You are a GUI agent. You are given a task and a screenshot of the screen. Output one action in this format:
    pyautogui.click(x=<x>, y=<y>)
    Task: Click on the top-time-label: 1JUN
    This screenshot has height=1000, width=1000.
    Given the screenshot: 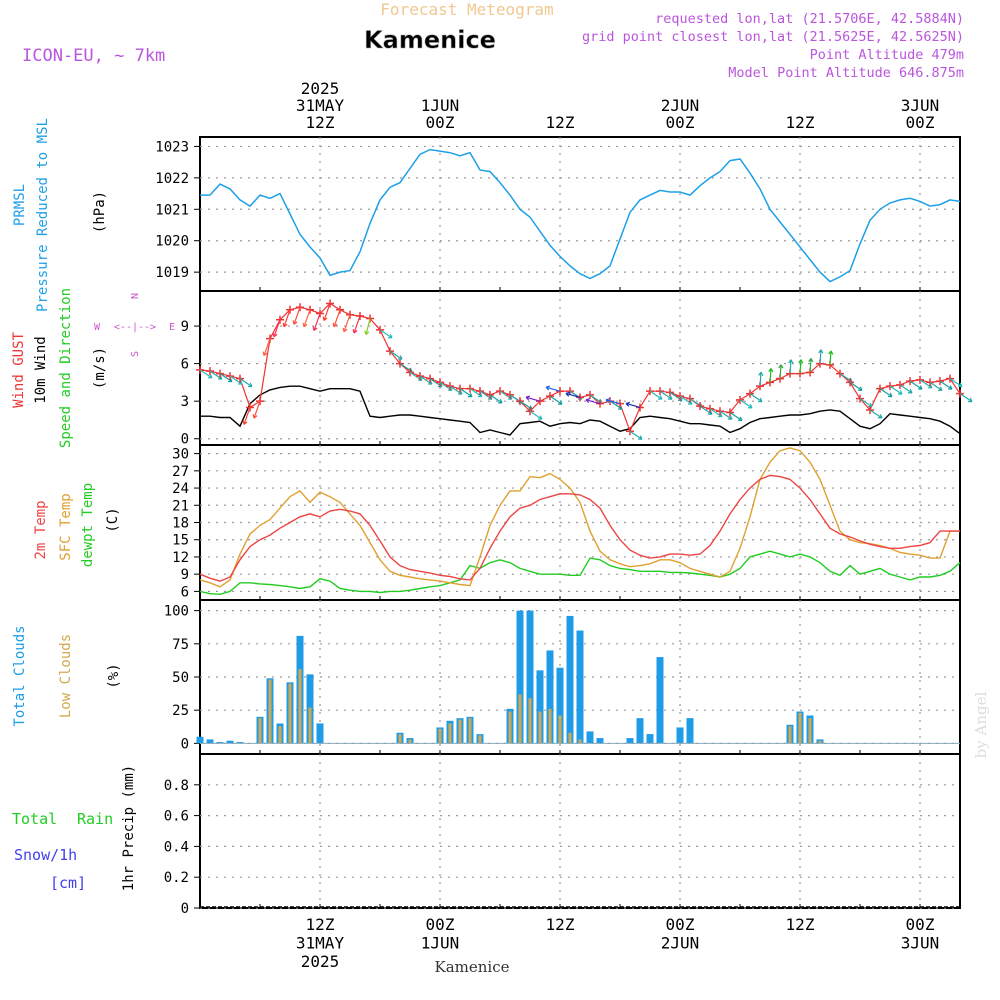 What is the action you would take?
    pyautogui.click(x=440, y=105)
    